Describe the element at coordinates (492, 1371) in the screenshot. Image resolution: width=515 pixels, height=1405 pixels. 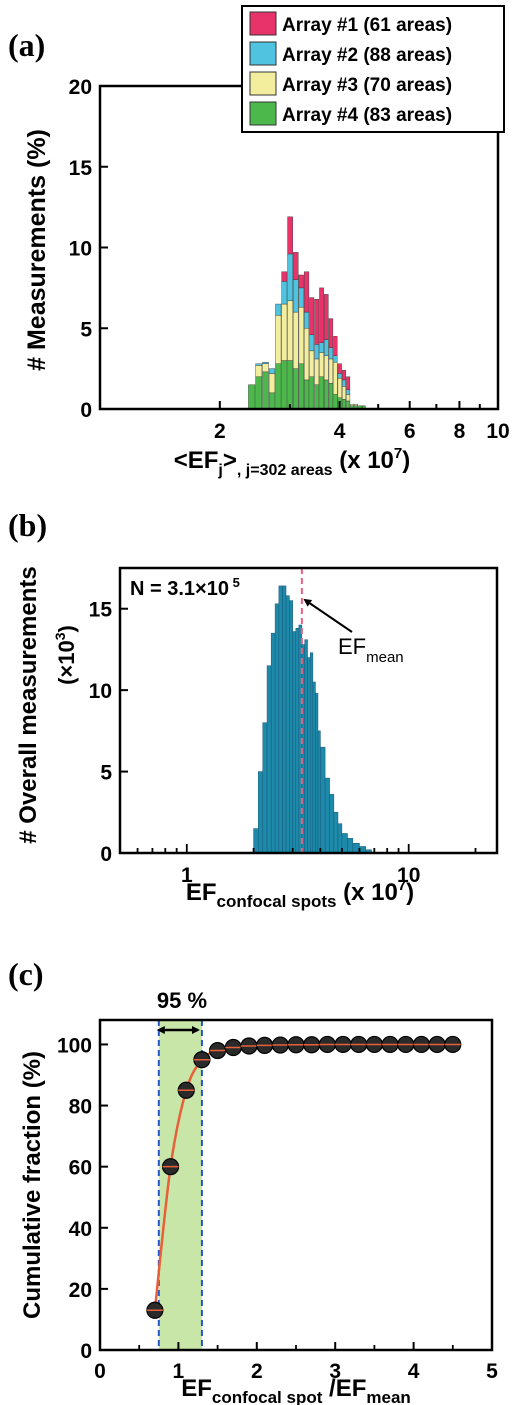
I see `x-tick-label-5: 5` at that location.